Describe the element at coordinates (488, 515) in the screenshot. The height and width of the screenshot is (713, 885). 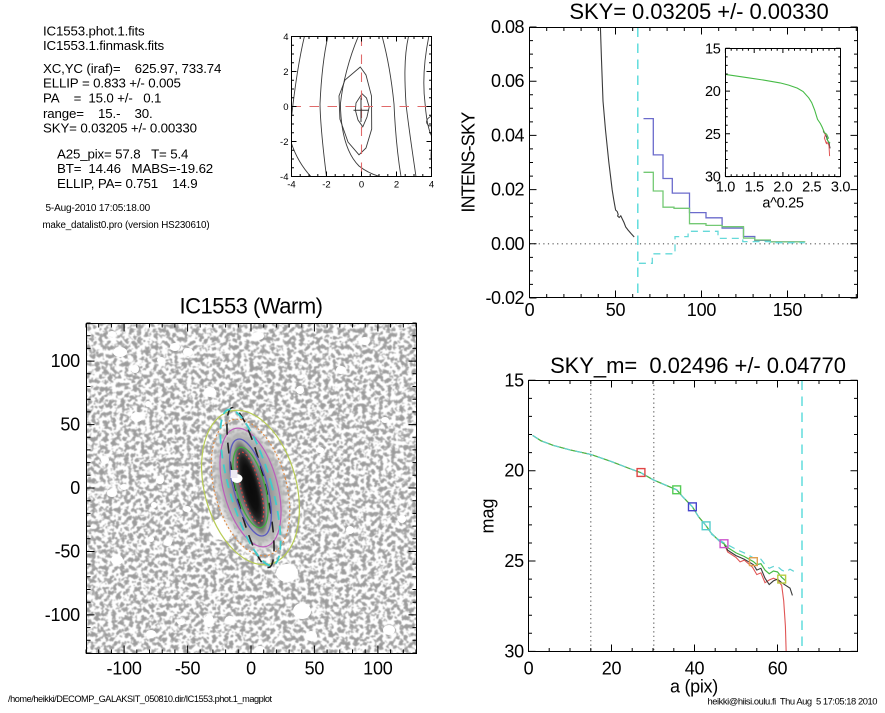
I see `svg-text: mag` at that location.